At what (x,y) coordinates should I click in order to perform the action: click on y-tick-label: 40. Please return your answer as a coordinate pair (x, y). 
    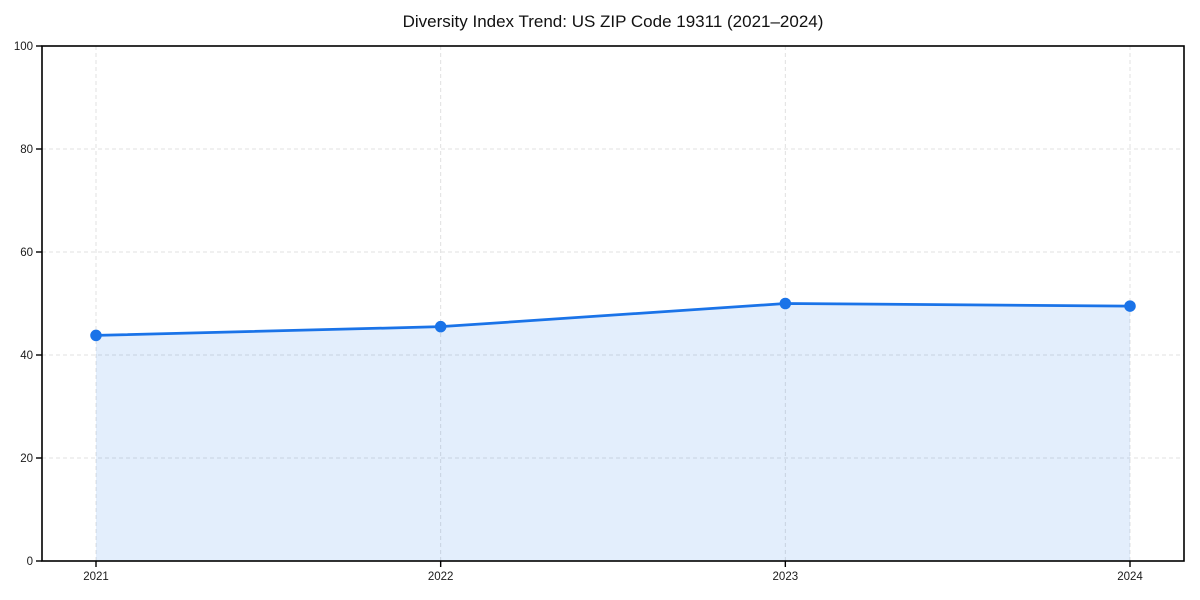
    Looking at the image, I should click on (26, 356).